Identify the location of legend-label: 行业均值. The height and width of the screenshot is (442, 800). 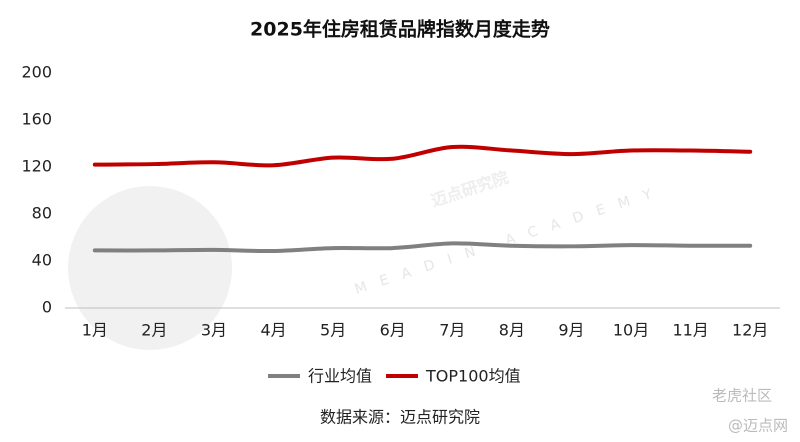
(340, 376).